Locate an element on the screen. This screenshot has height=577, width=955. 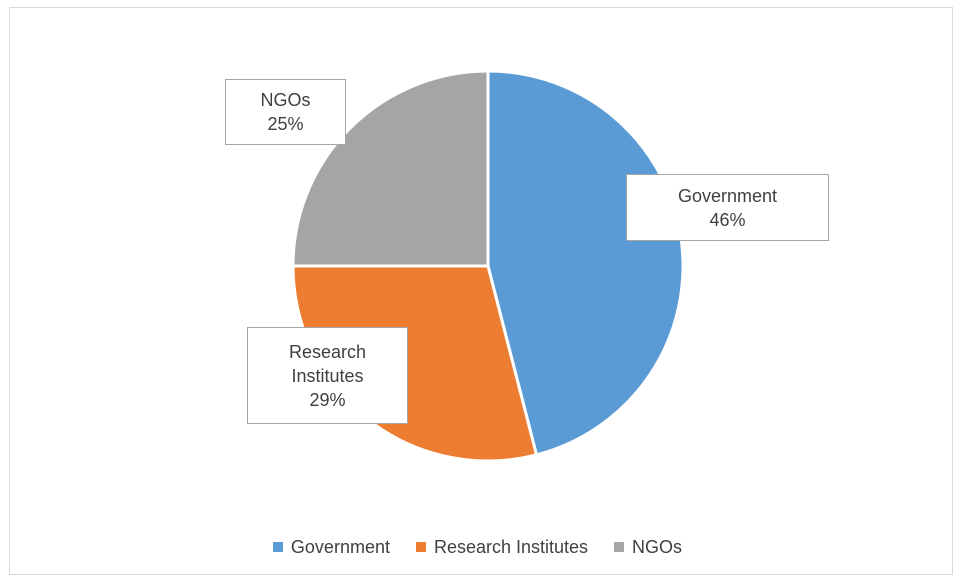
legend-item-government: Government is located at coordinates (331, 547).